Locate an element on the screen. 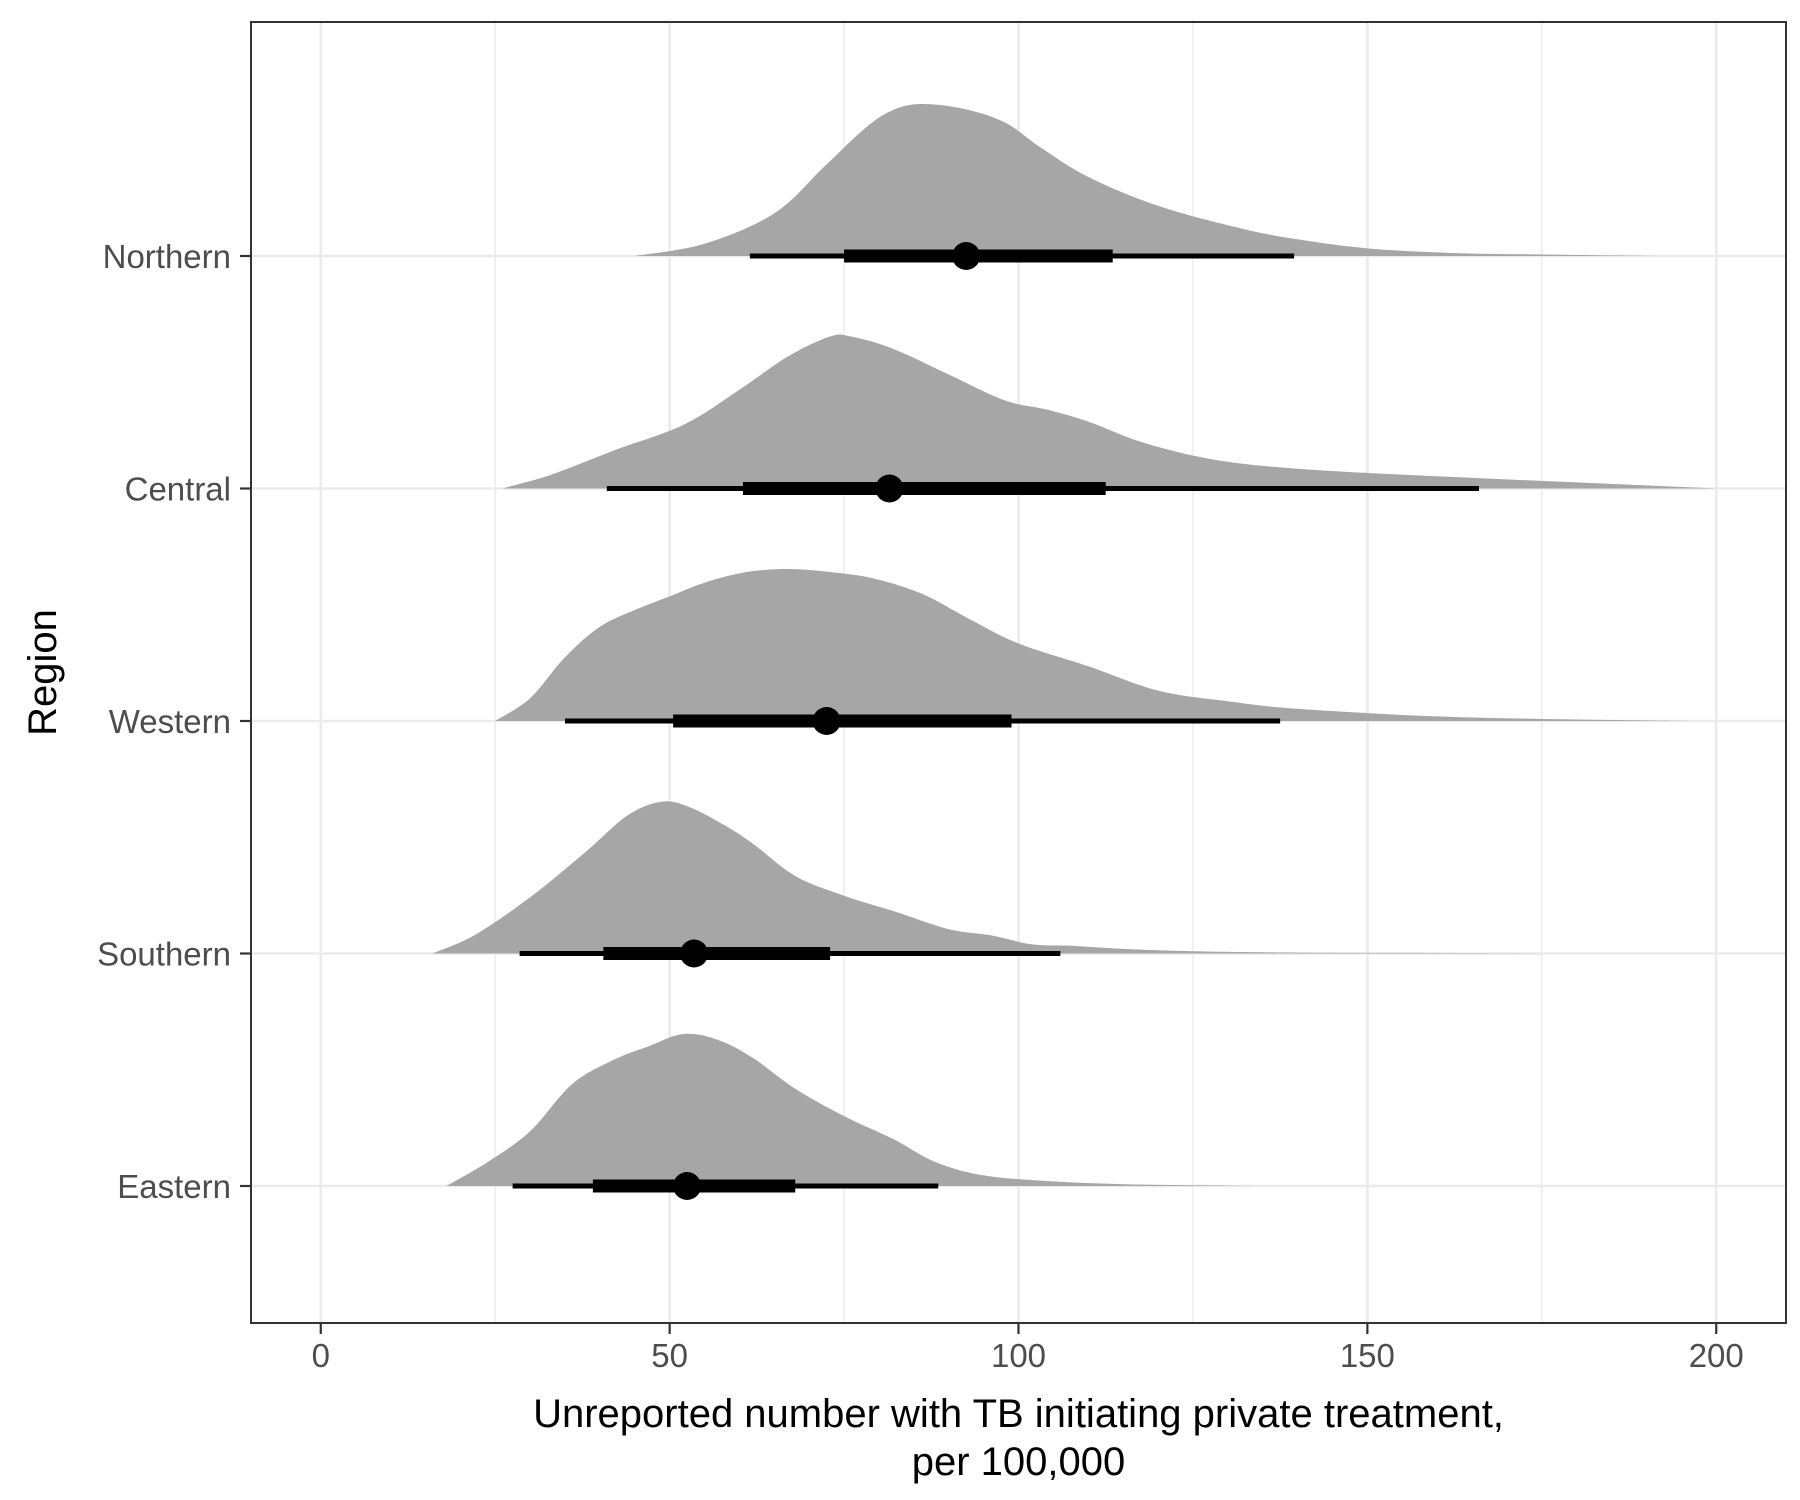  density-southern is located at coordinates (997, 877).